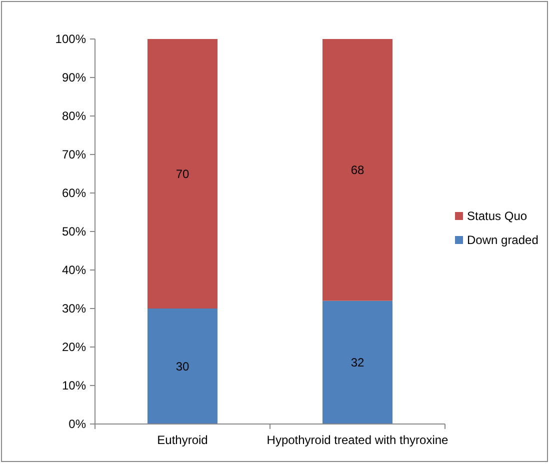 The image size is (558, 470). Describe the element at coordinates (70, 39) in the screenshot. I see `y-tick-label: 100%` at that location.